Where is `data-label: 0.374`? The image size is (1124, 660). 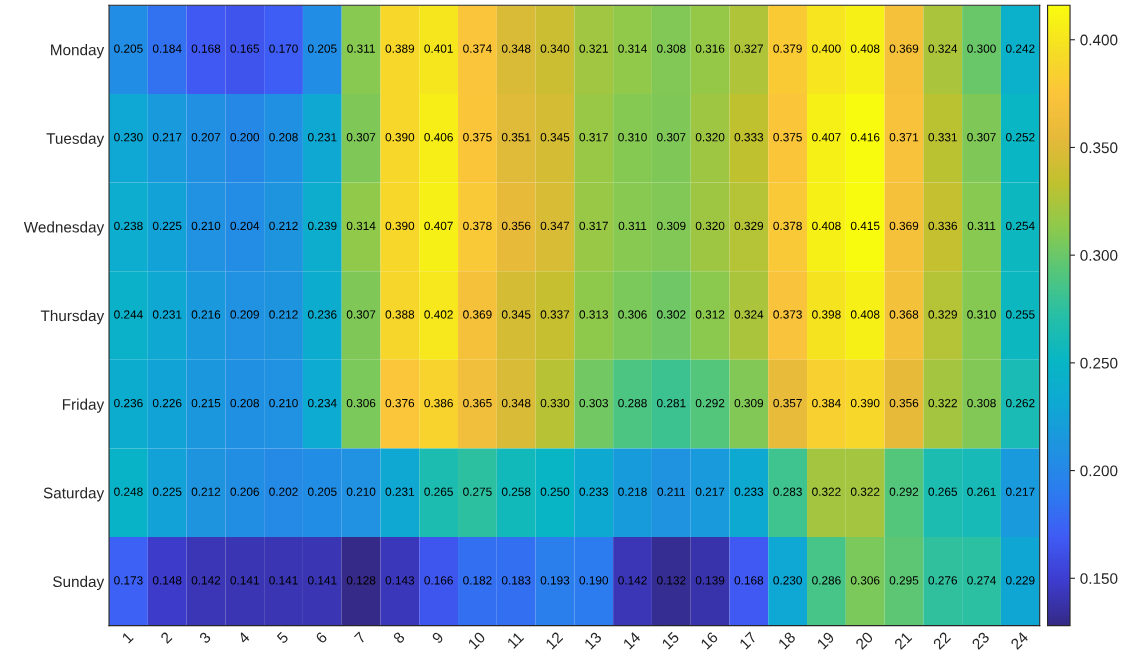
data-label: 0.374 is located at coordinates (477, 48).